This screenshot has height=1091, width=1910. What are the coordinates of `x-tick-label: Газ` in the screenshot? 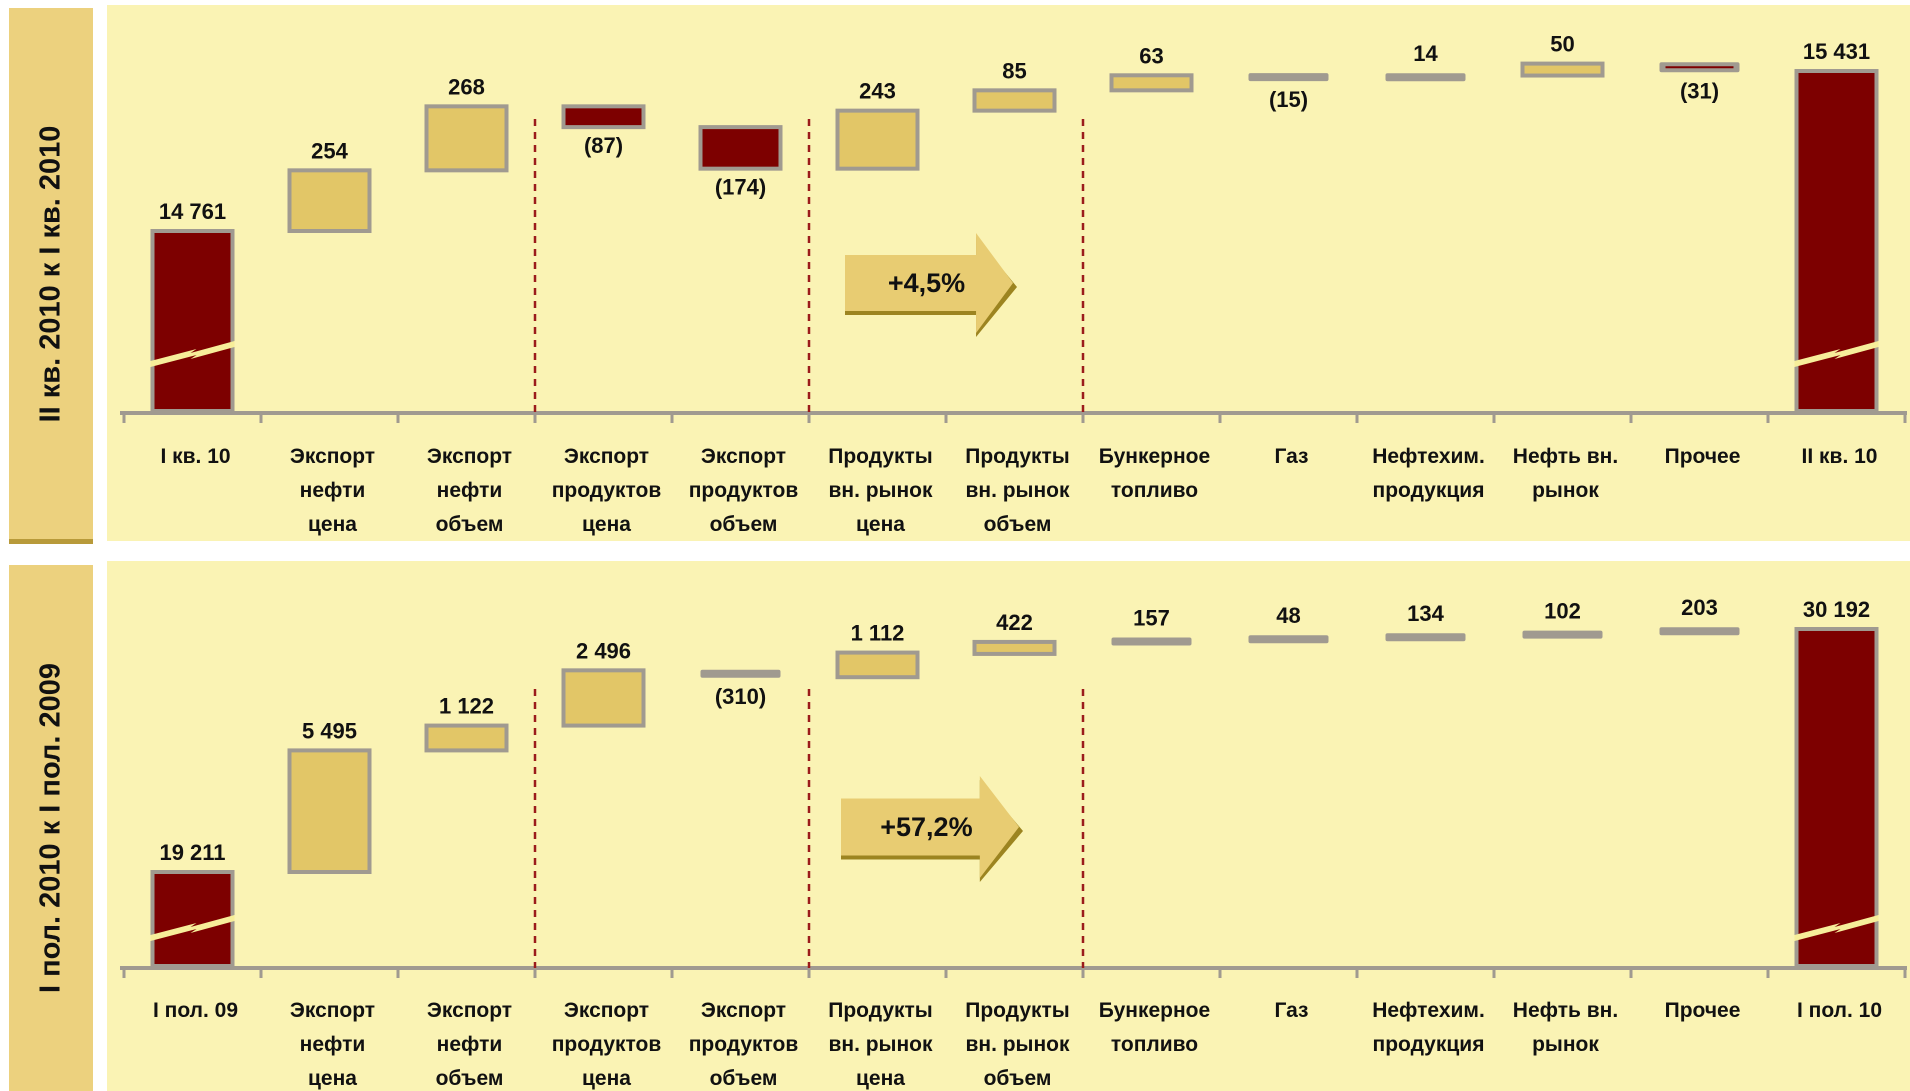 It's located at (1291, 1010).